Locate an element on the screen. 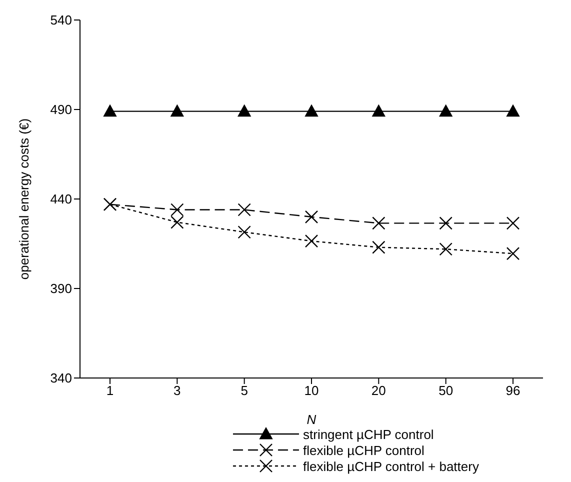 The height and width of the screenshot is (482, 571). x-tick-label: 5 is located at coordinates (244, 390).